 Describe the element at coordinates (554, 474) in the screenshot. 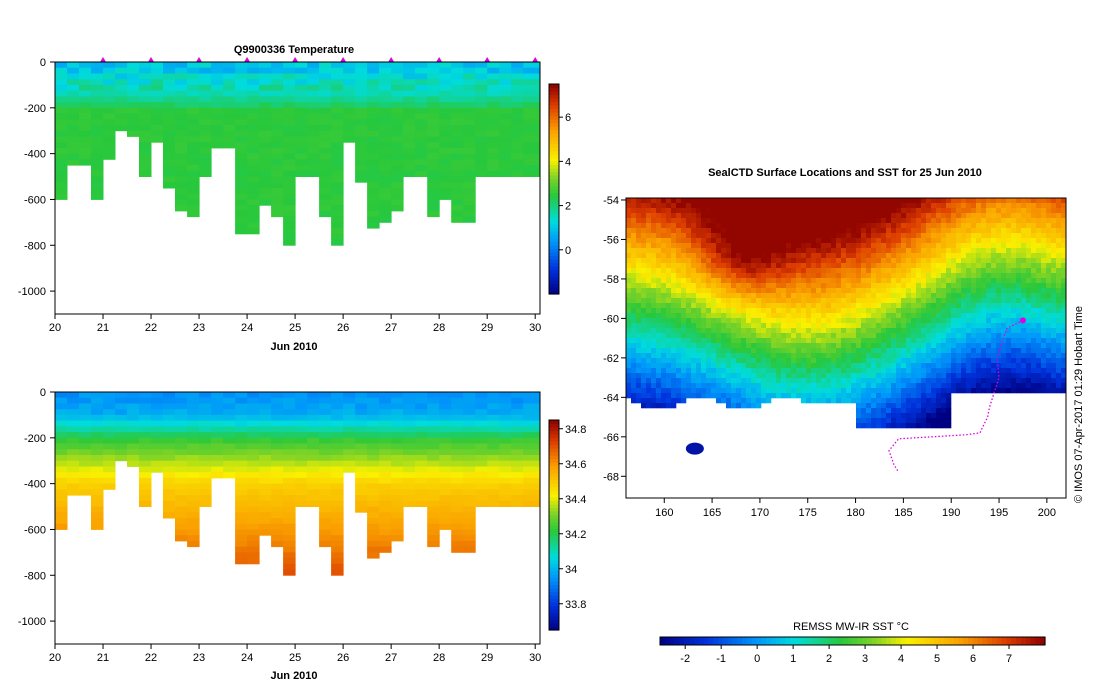

I see `colorbar-cell` at that location.